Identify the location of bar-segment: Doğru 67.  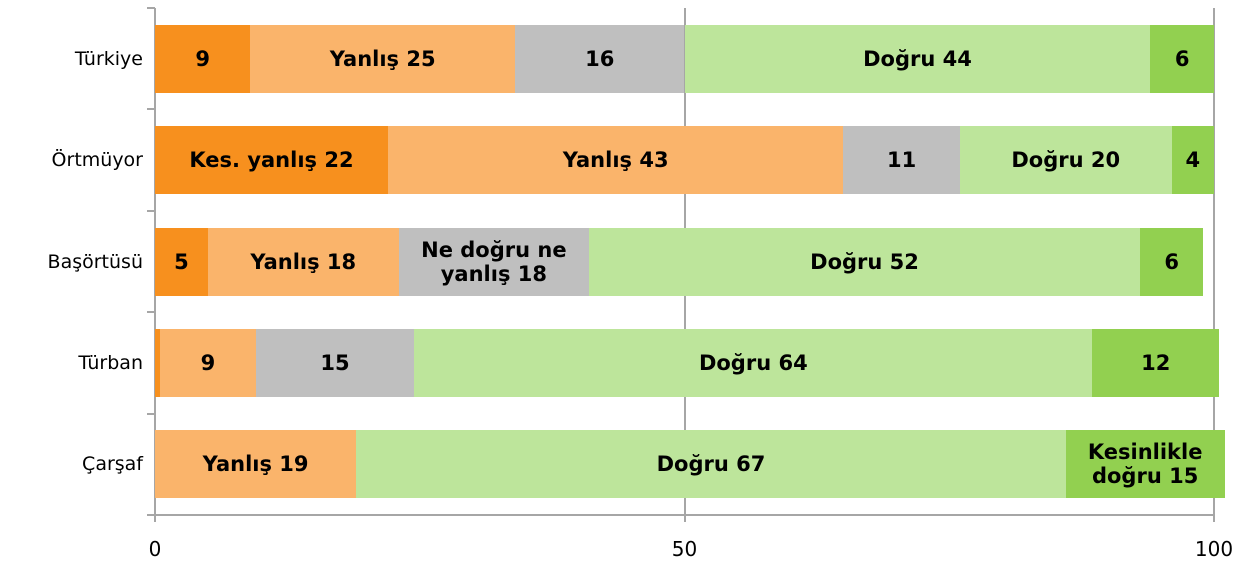
(711, 464).